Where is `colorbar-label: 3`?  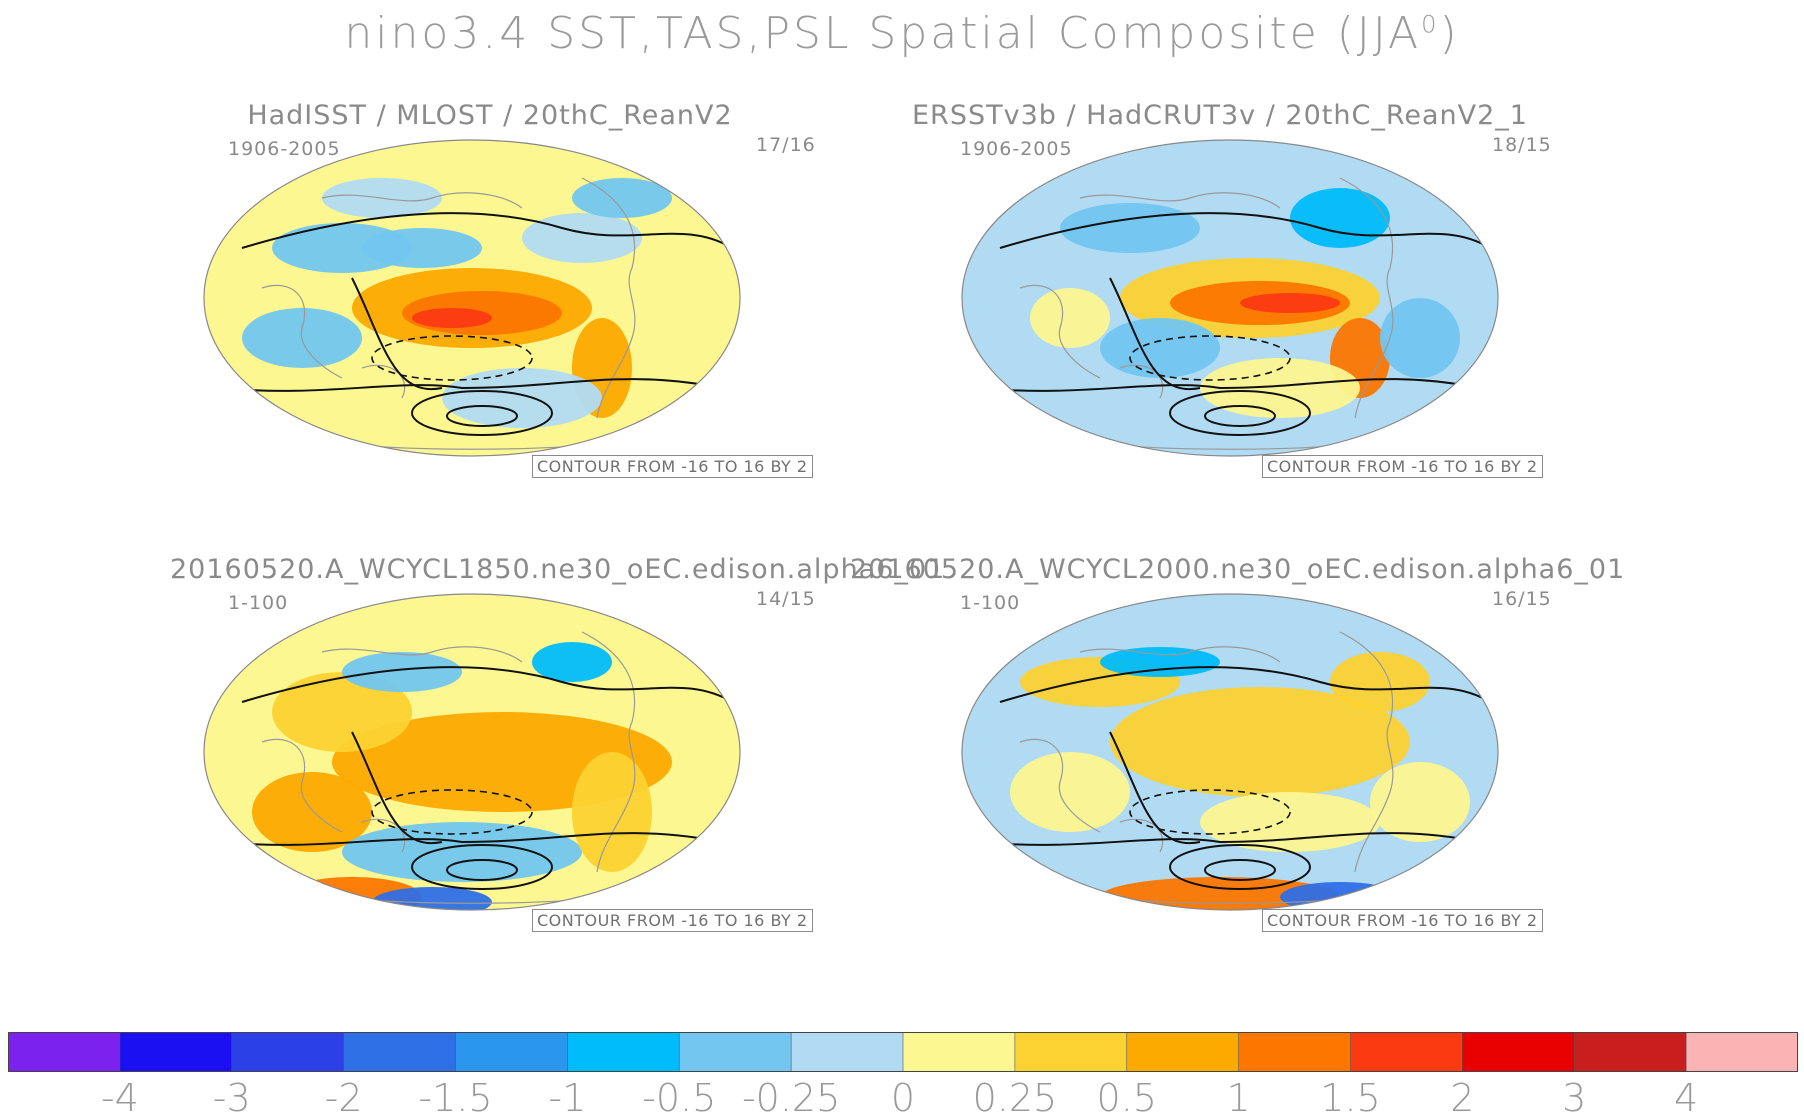 colorbar-label: 3 is located at coordinates (1574, 1098).